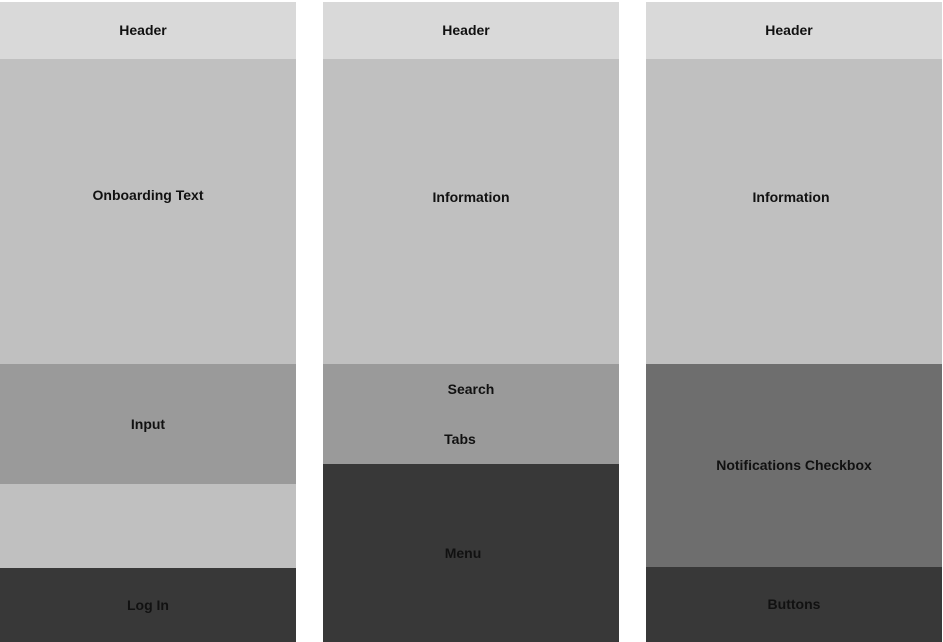 This screenshot has height=642, width=943. Describe the element at coordinates (463, 553) in the screenshot. I see `menu-label: Menu` at that location.